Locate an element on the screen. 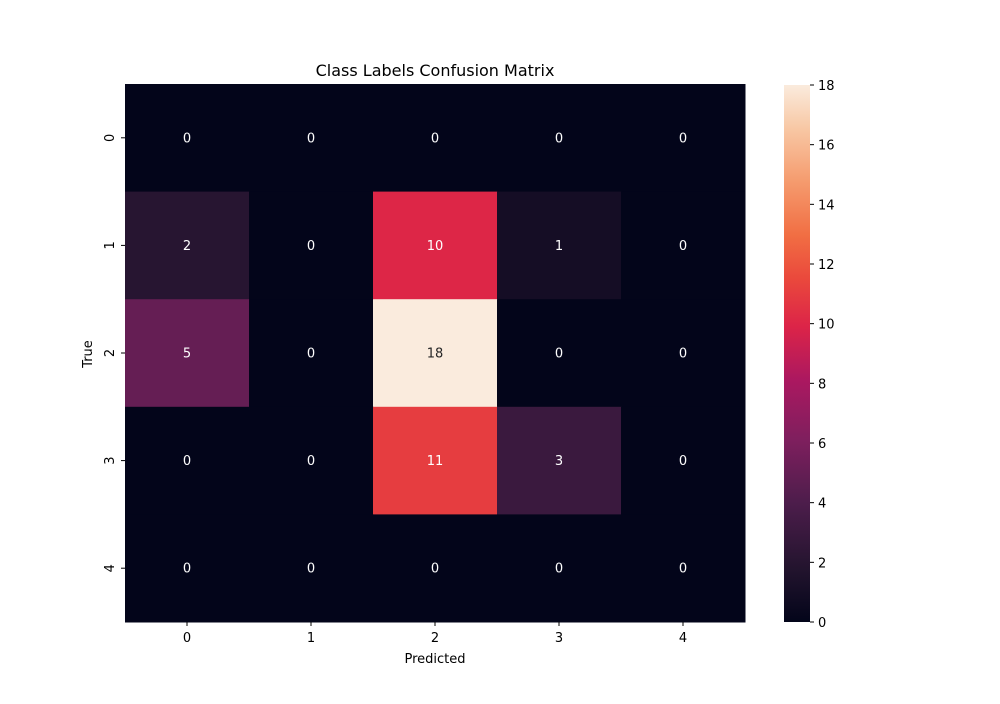  colorbar-tick-label-3: 6 is located at coordinates (822, 444).